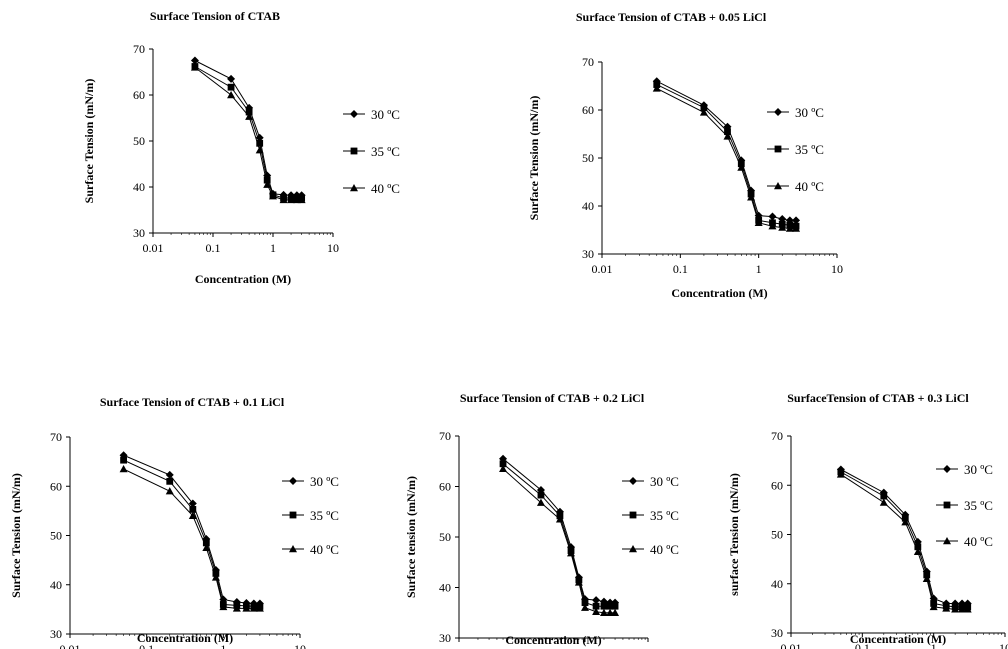 Image resolution: width=1008 pixels, height=649 pixels. Describe the element at coordinates (650, 515) in the screenshot. I see `legend-entry: 35 ºC` at that location.